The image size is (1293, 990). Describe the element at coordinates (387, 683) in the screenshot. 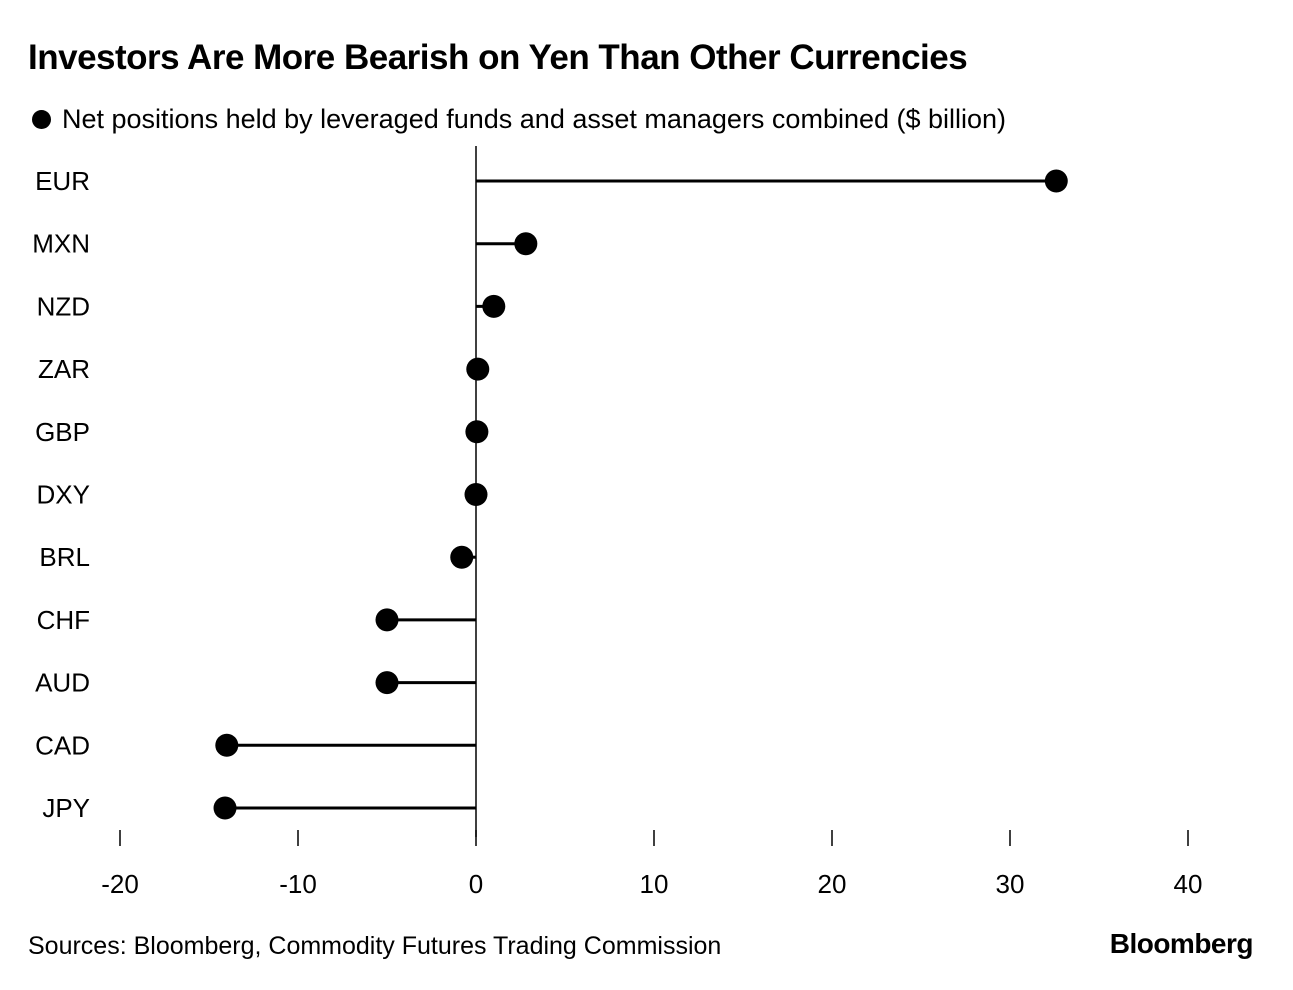

I see `dot-aud` at that location.